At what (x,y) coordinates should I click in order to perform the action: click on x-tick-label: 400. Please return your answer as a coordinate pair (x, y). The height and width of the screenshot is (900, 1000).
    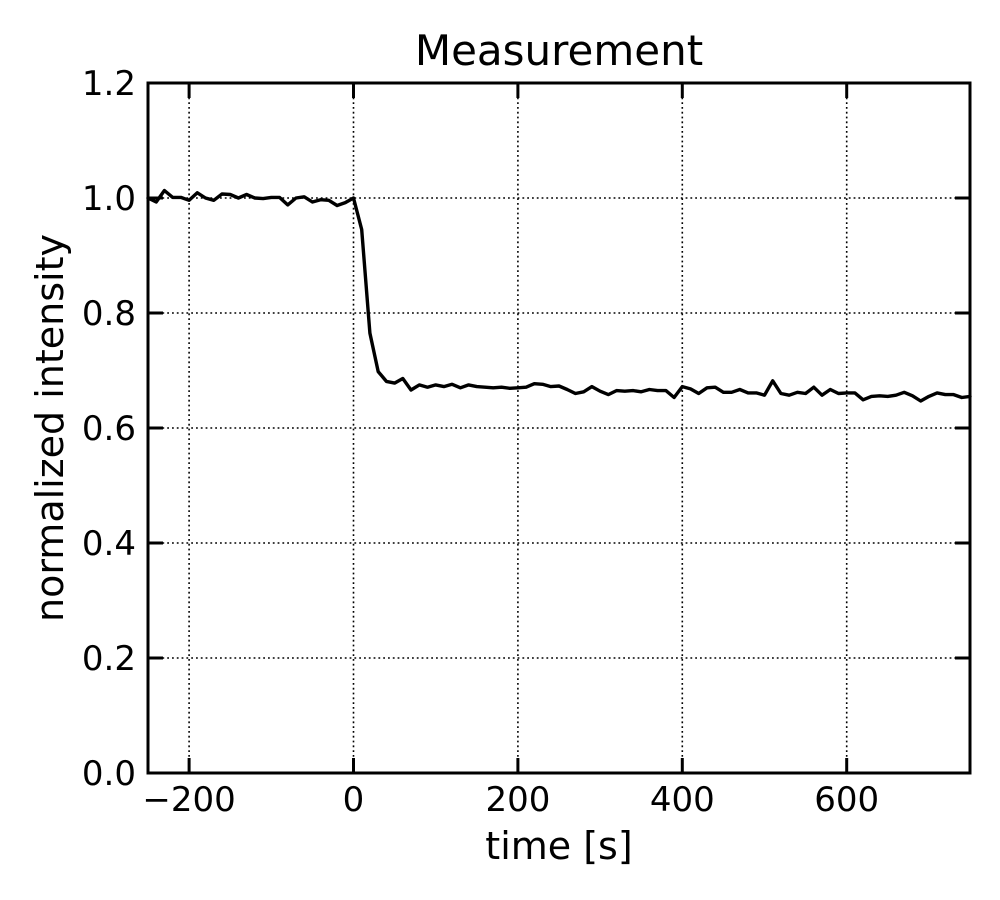
    Looking at the image, I should click on (682, 800).